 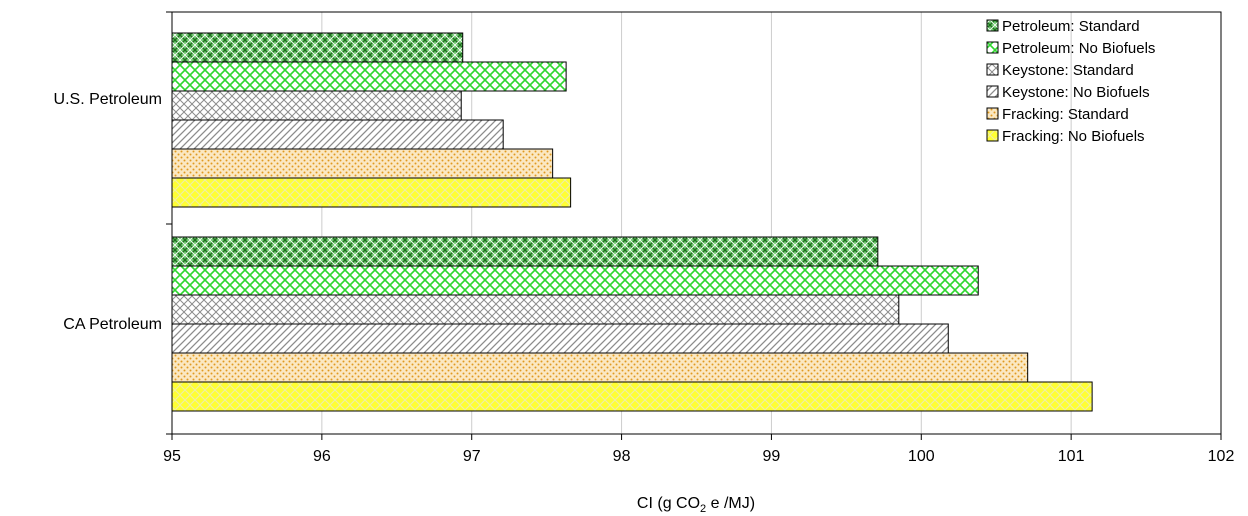 What do you see at coordinates (622, 456) in the screenshot?
I see `x-tick-label: 98` at bounding box center [622, 456].